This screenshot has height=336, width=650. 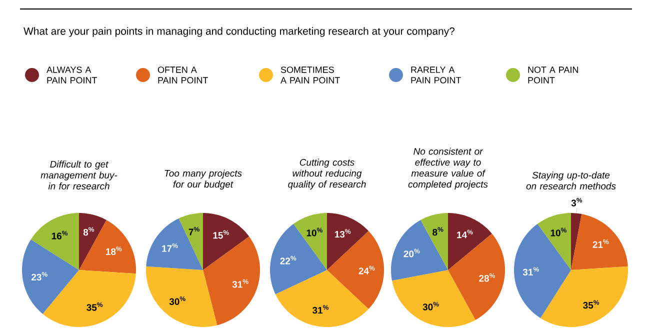 I want to click on data-label: 24$^{%}$, so click(x=366, y=270).